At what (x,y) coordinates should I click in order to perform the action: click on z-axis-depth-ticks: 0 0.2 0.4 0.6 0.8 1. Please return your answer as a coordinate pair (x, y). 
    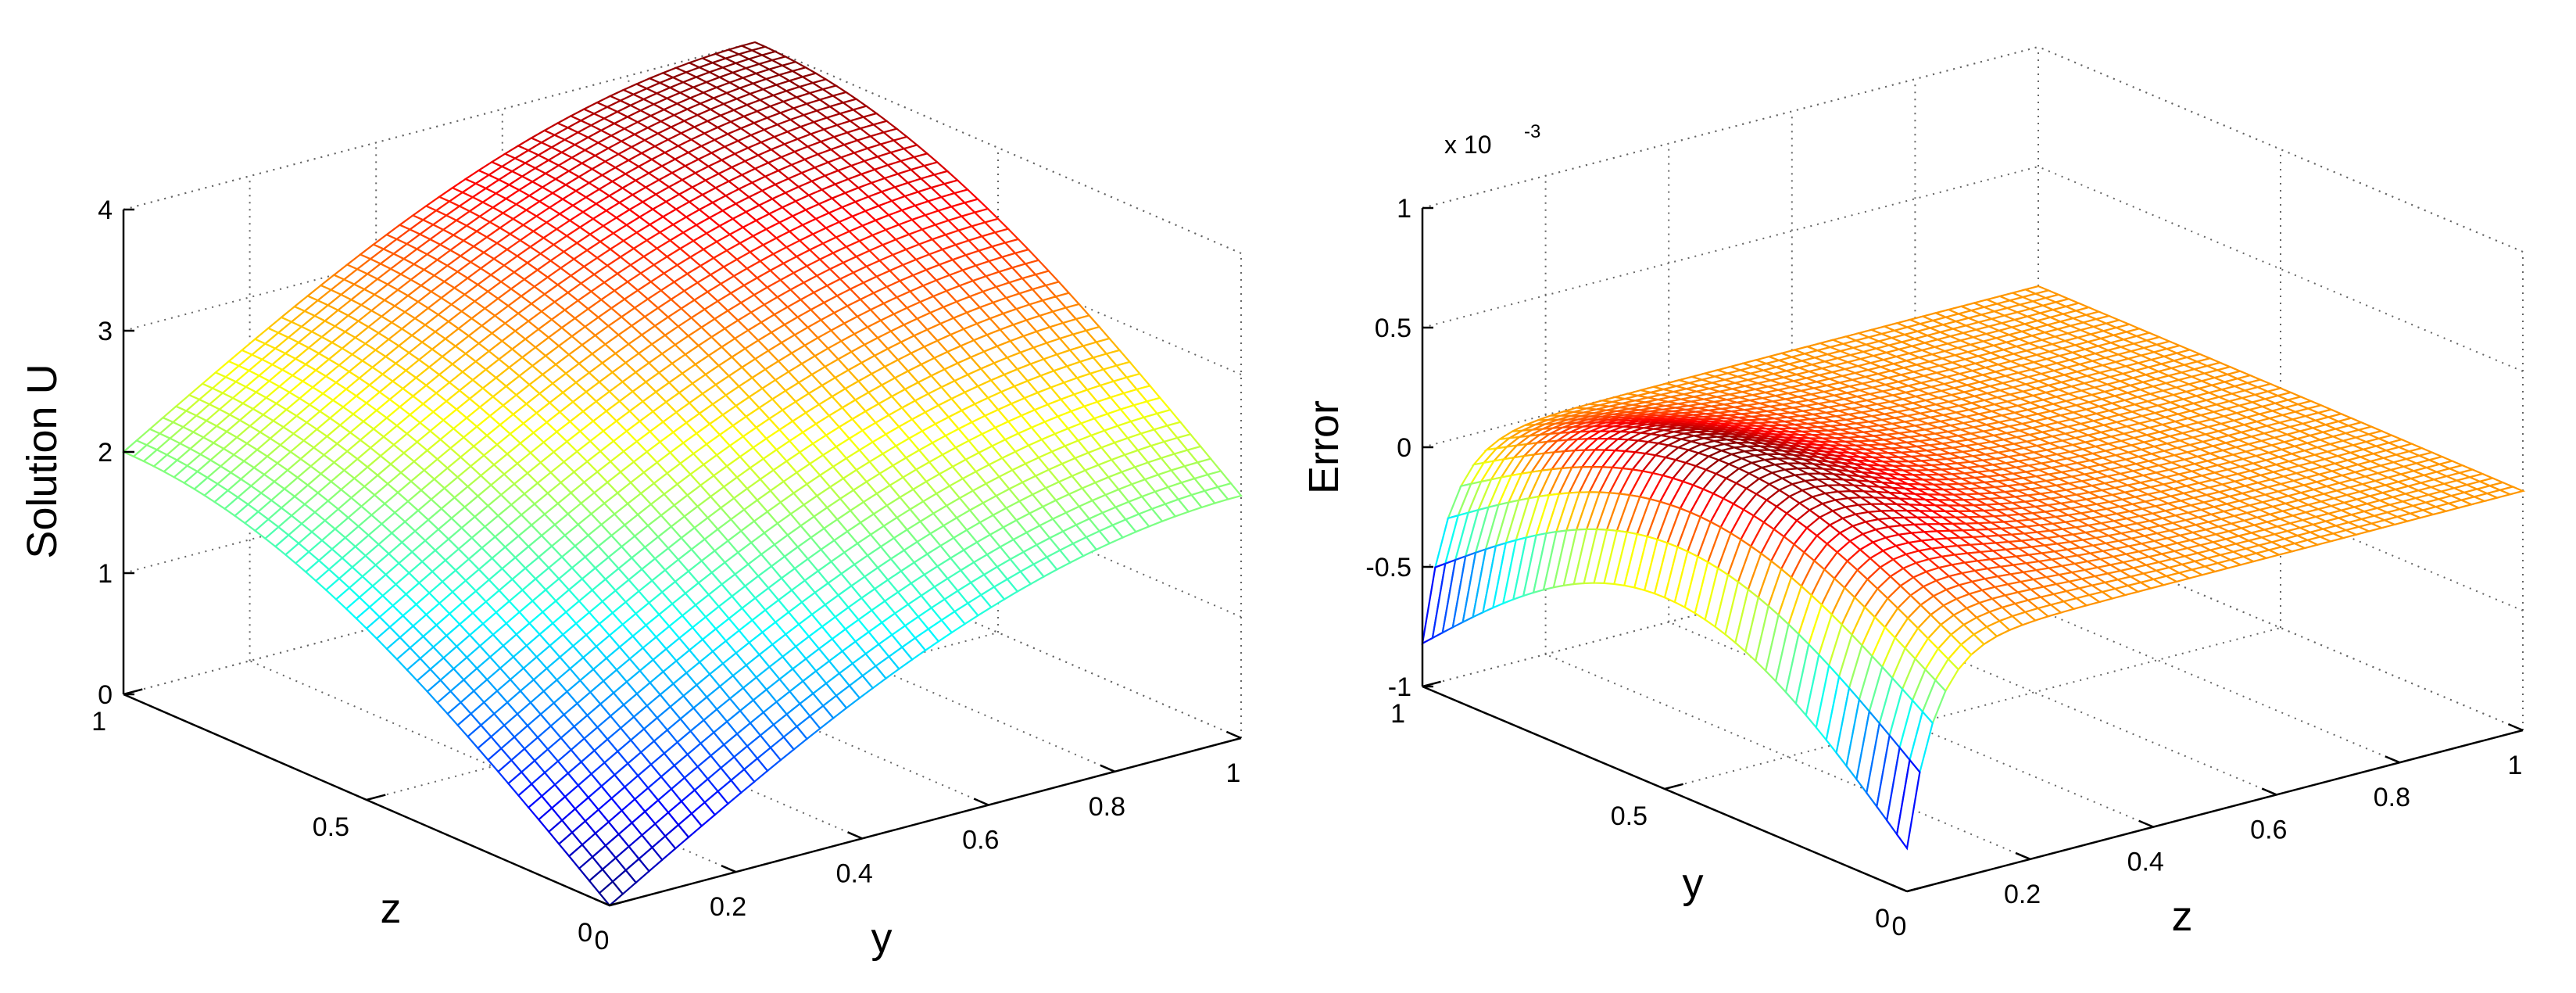
    Looking at the image, I should click on (2207, 831).